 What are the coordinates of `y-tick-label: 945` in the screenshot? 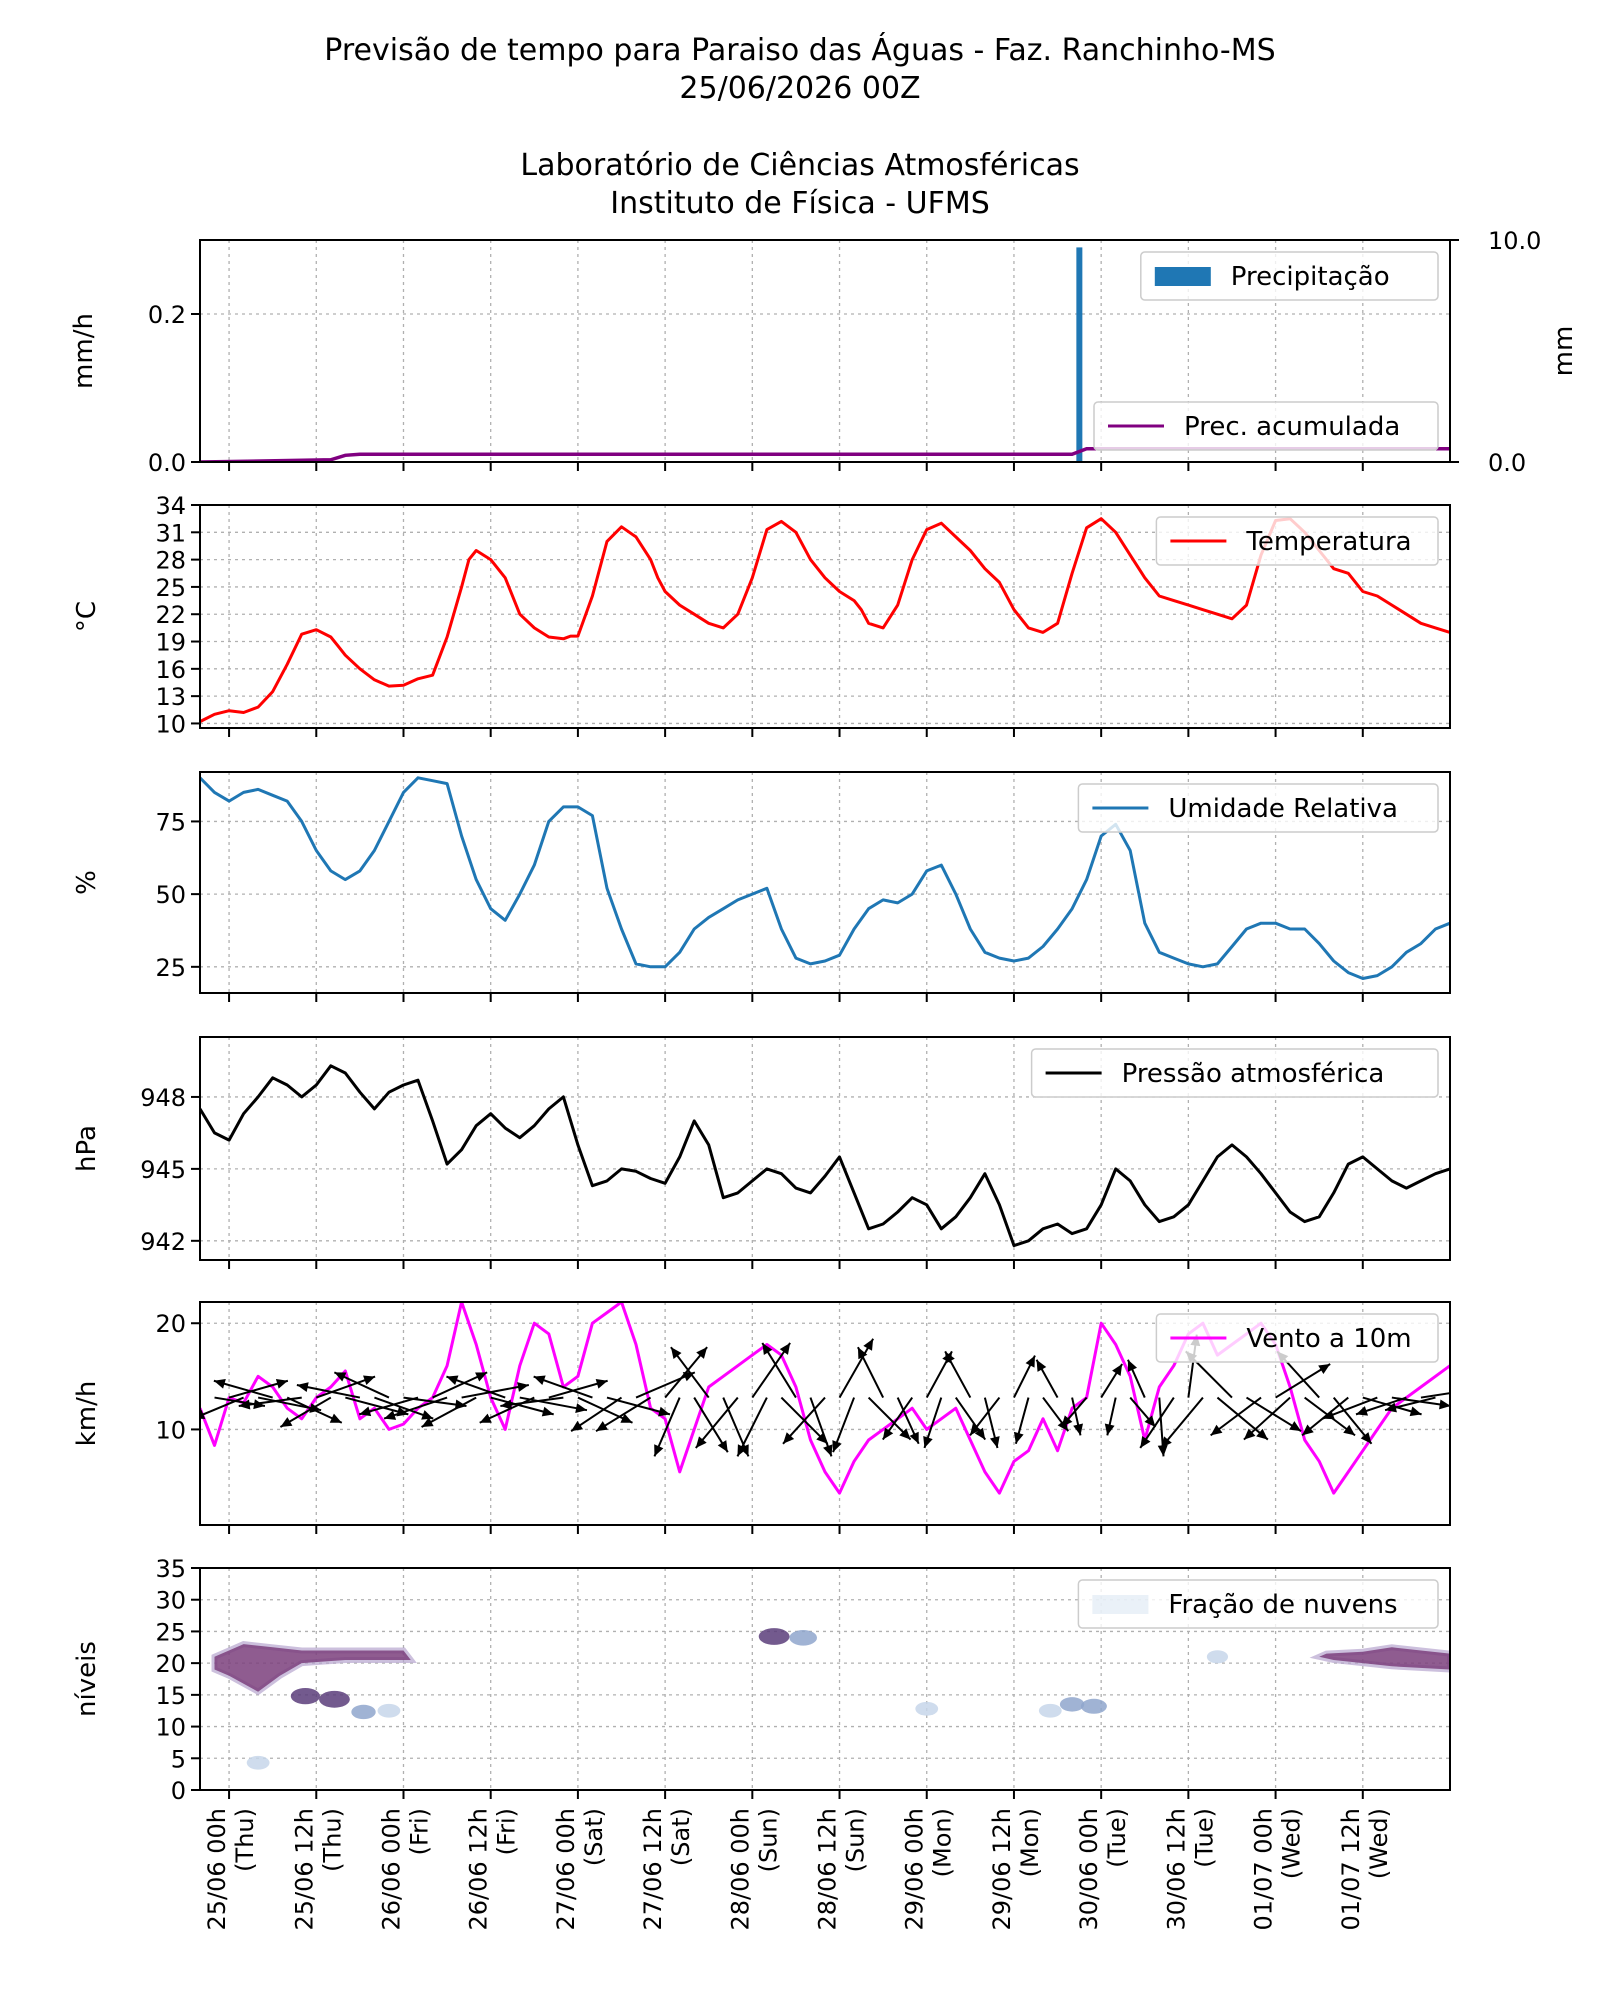 It's located at (163, 1170).